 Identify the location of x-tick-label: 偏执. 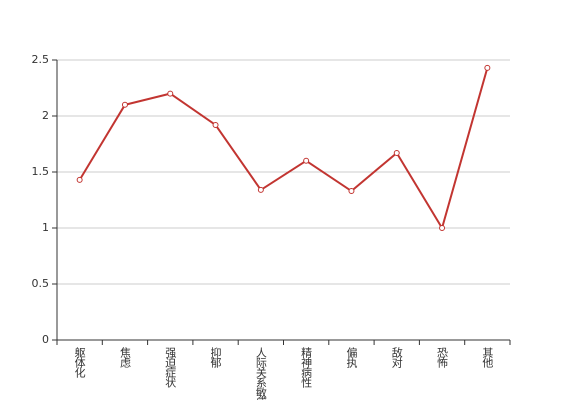
(351, 357).